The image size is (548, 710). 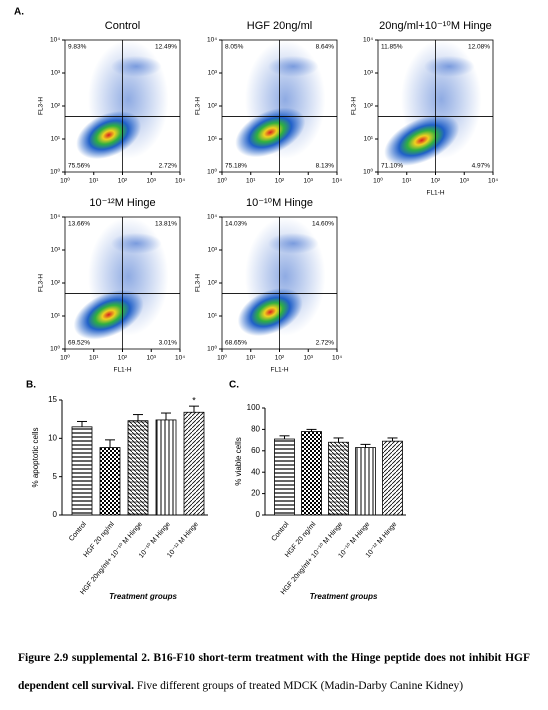 I want to click on plot-title: 10⁻¹²M Hinge, so click(x=122, y=203).